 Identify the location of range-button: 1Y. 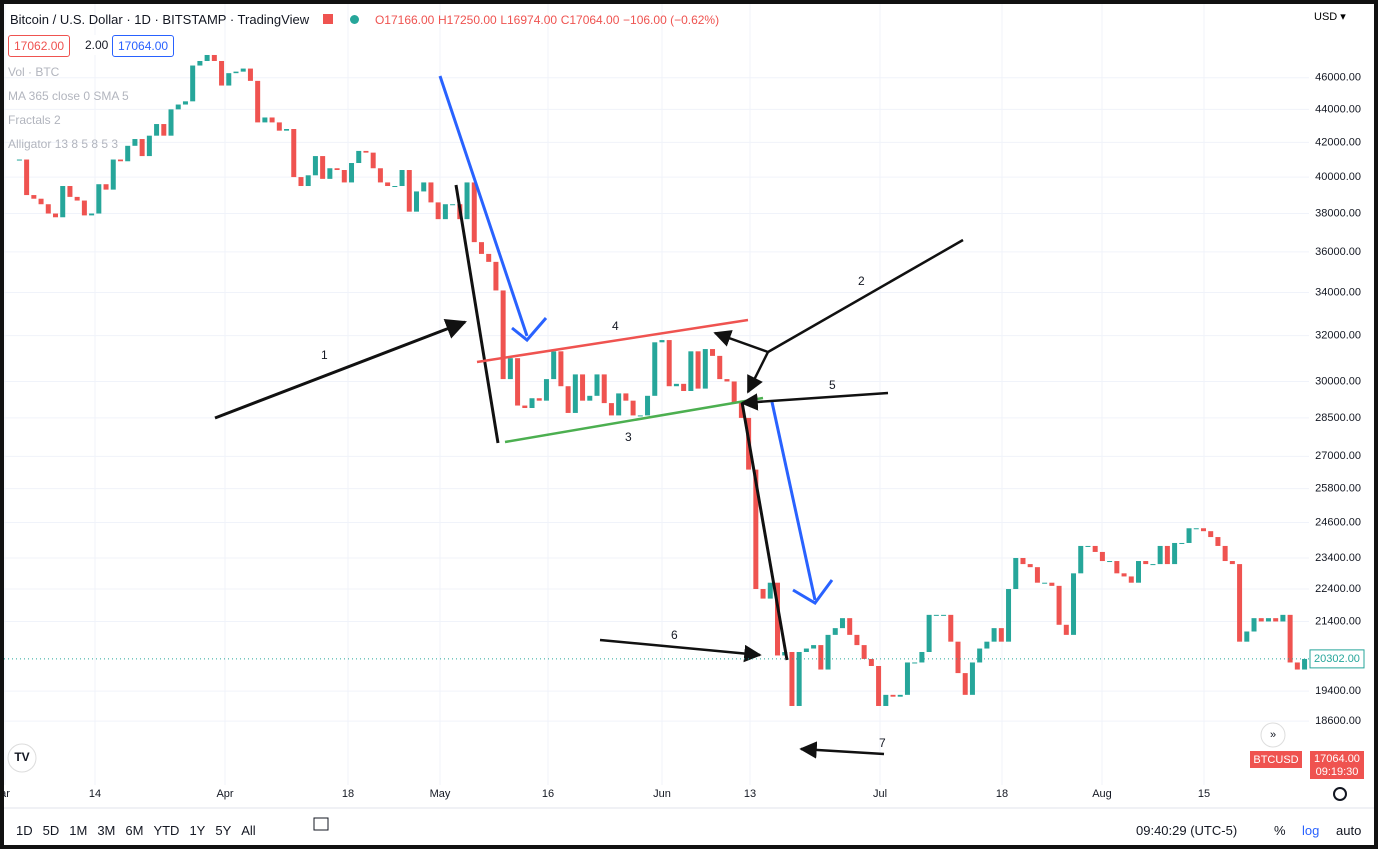
(197, 830).